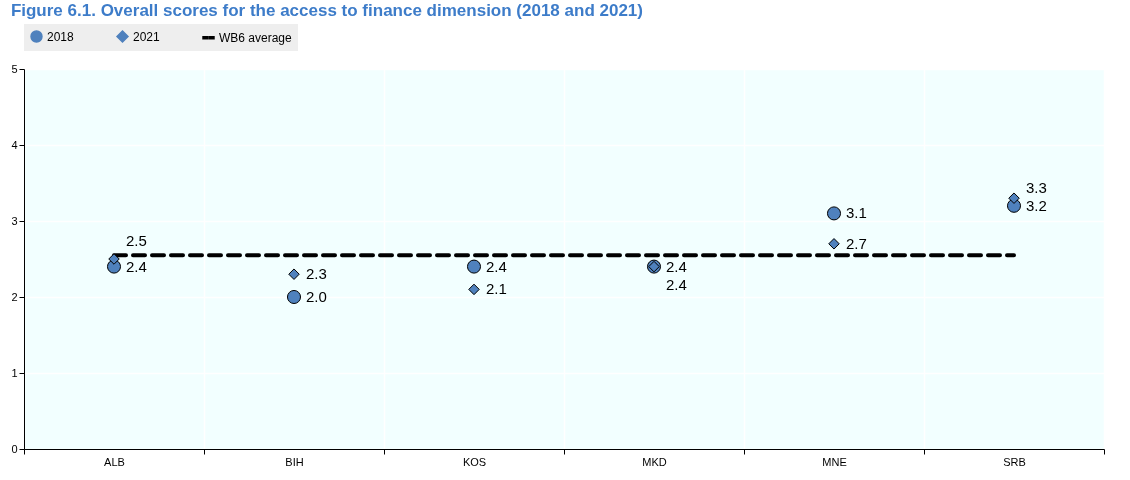 The image size is (1130, 480). What do you see at coordinates (14, 144) in the screenshot?
I see `y-tick-label: 4` at bounding box center [14, 144].